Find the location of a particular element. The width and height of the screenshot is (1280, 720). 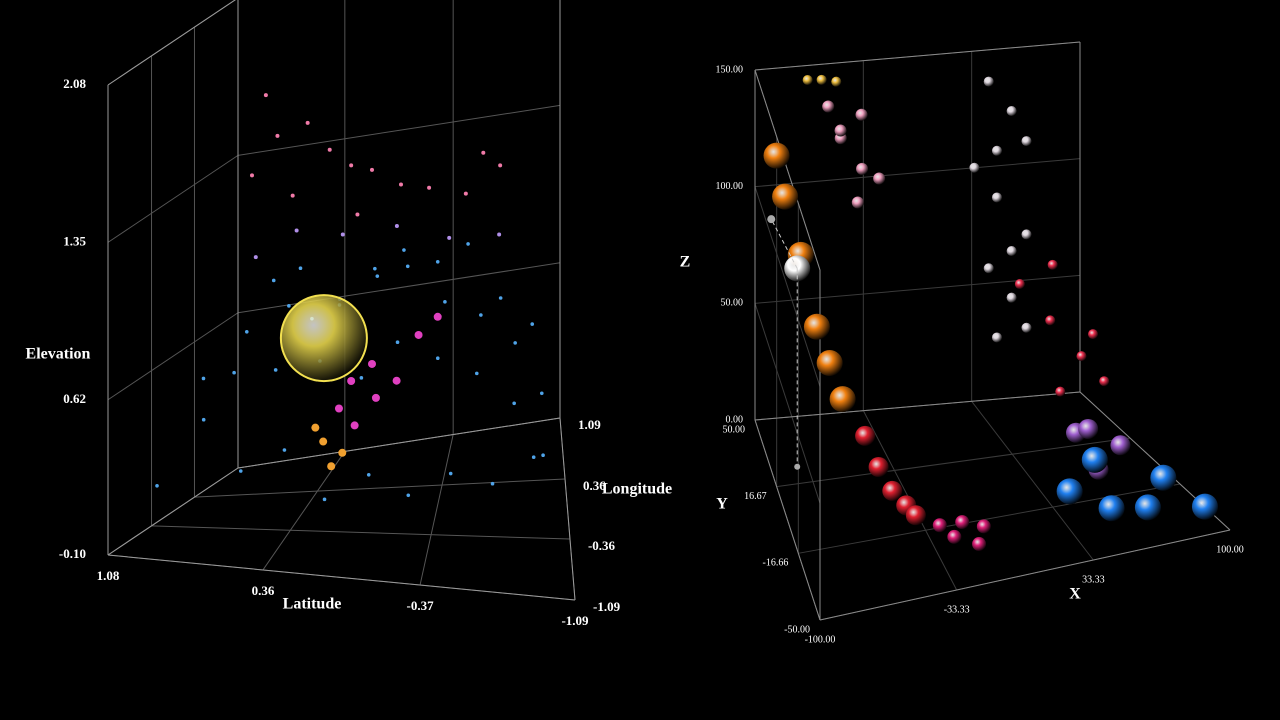

y-tick-label: 50.00 is located at coordinates (734, 429).